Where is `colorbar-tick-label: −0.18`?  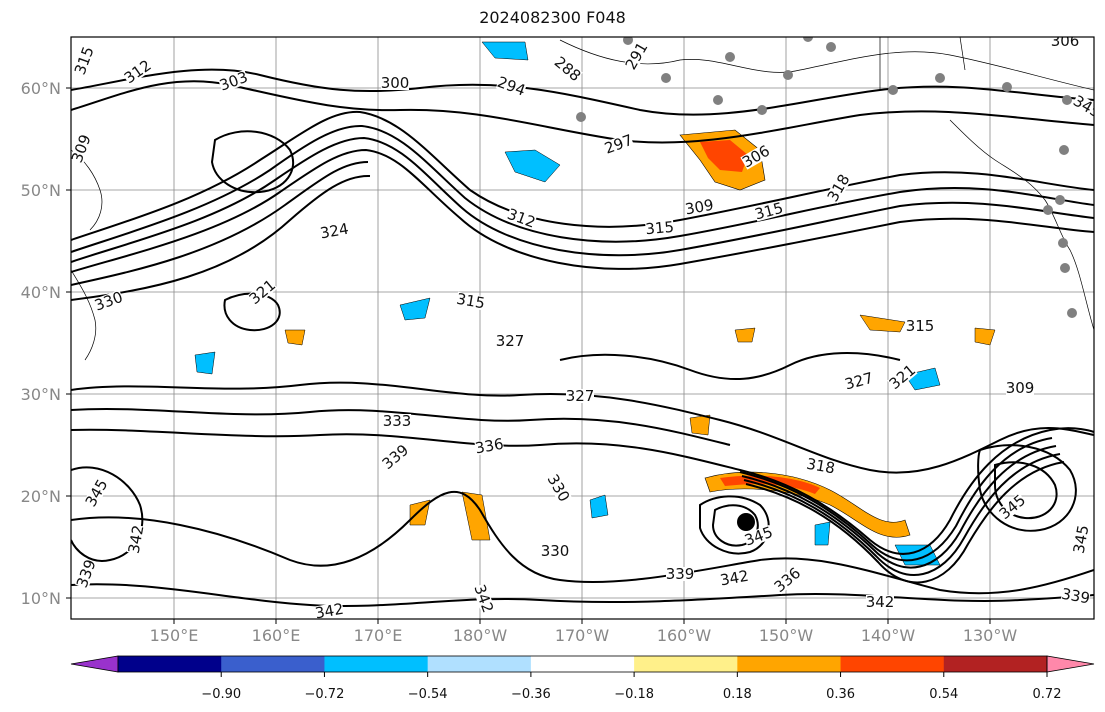 colorbar-tick-label: −0.18 is located at coordinates (634, 694).